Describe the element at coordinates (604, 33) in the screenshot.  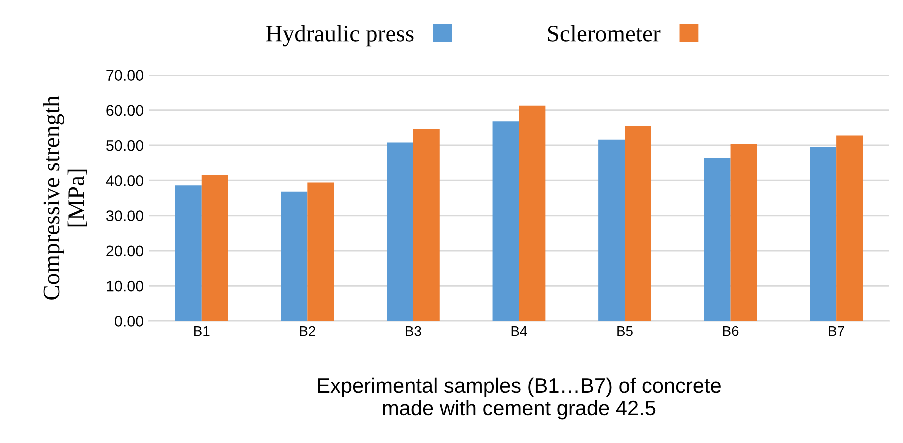
I see `legend-label: Sclerometer` at that location.